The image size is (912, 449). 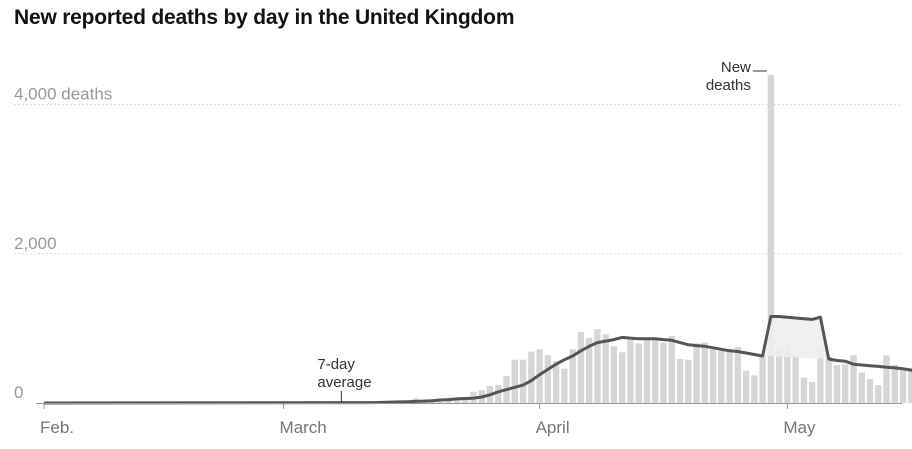 What do you see at coordinates (57, 427) in the screenshot?
I see `x-tick-label: Feb.` at bounding box center [57, 427].